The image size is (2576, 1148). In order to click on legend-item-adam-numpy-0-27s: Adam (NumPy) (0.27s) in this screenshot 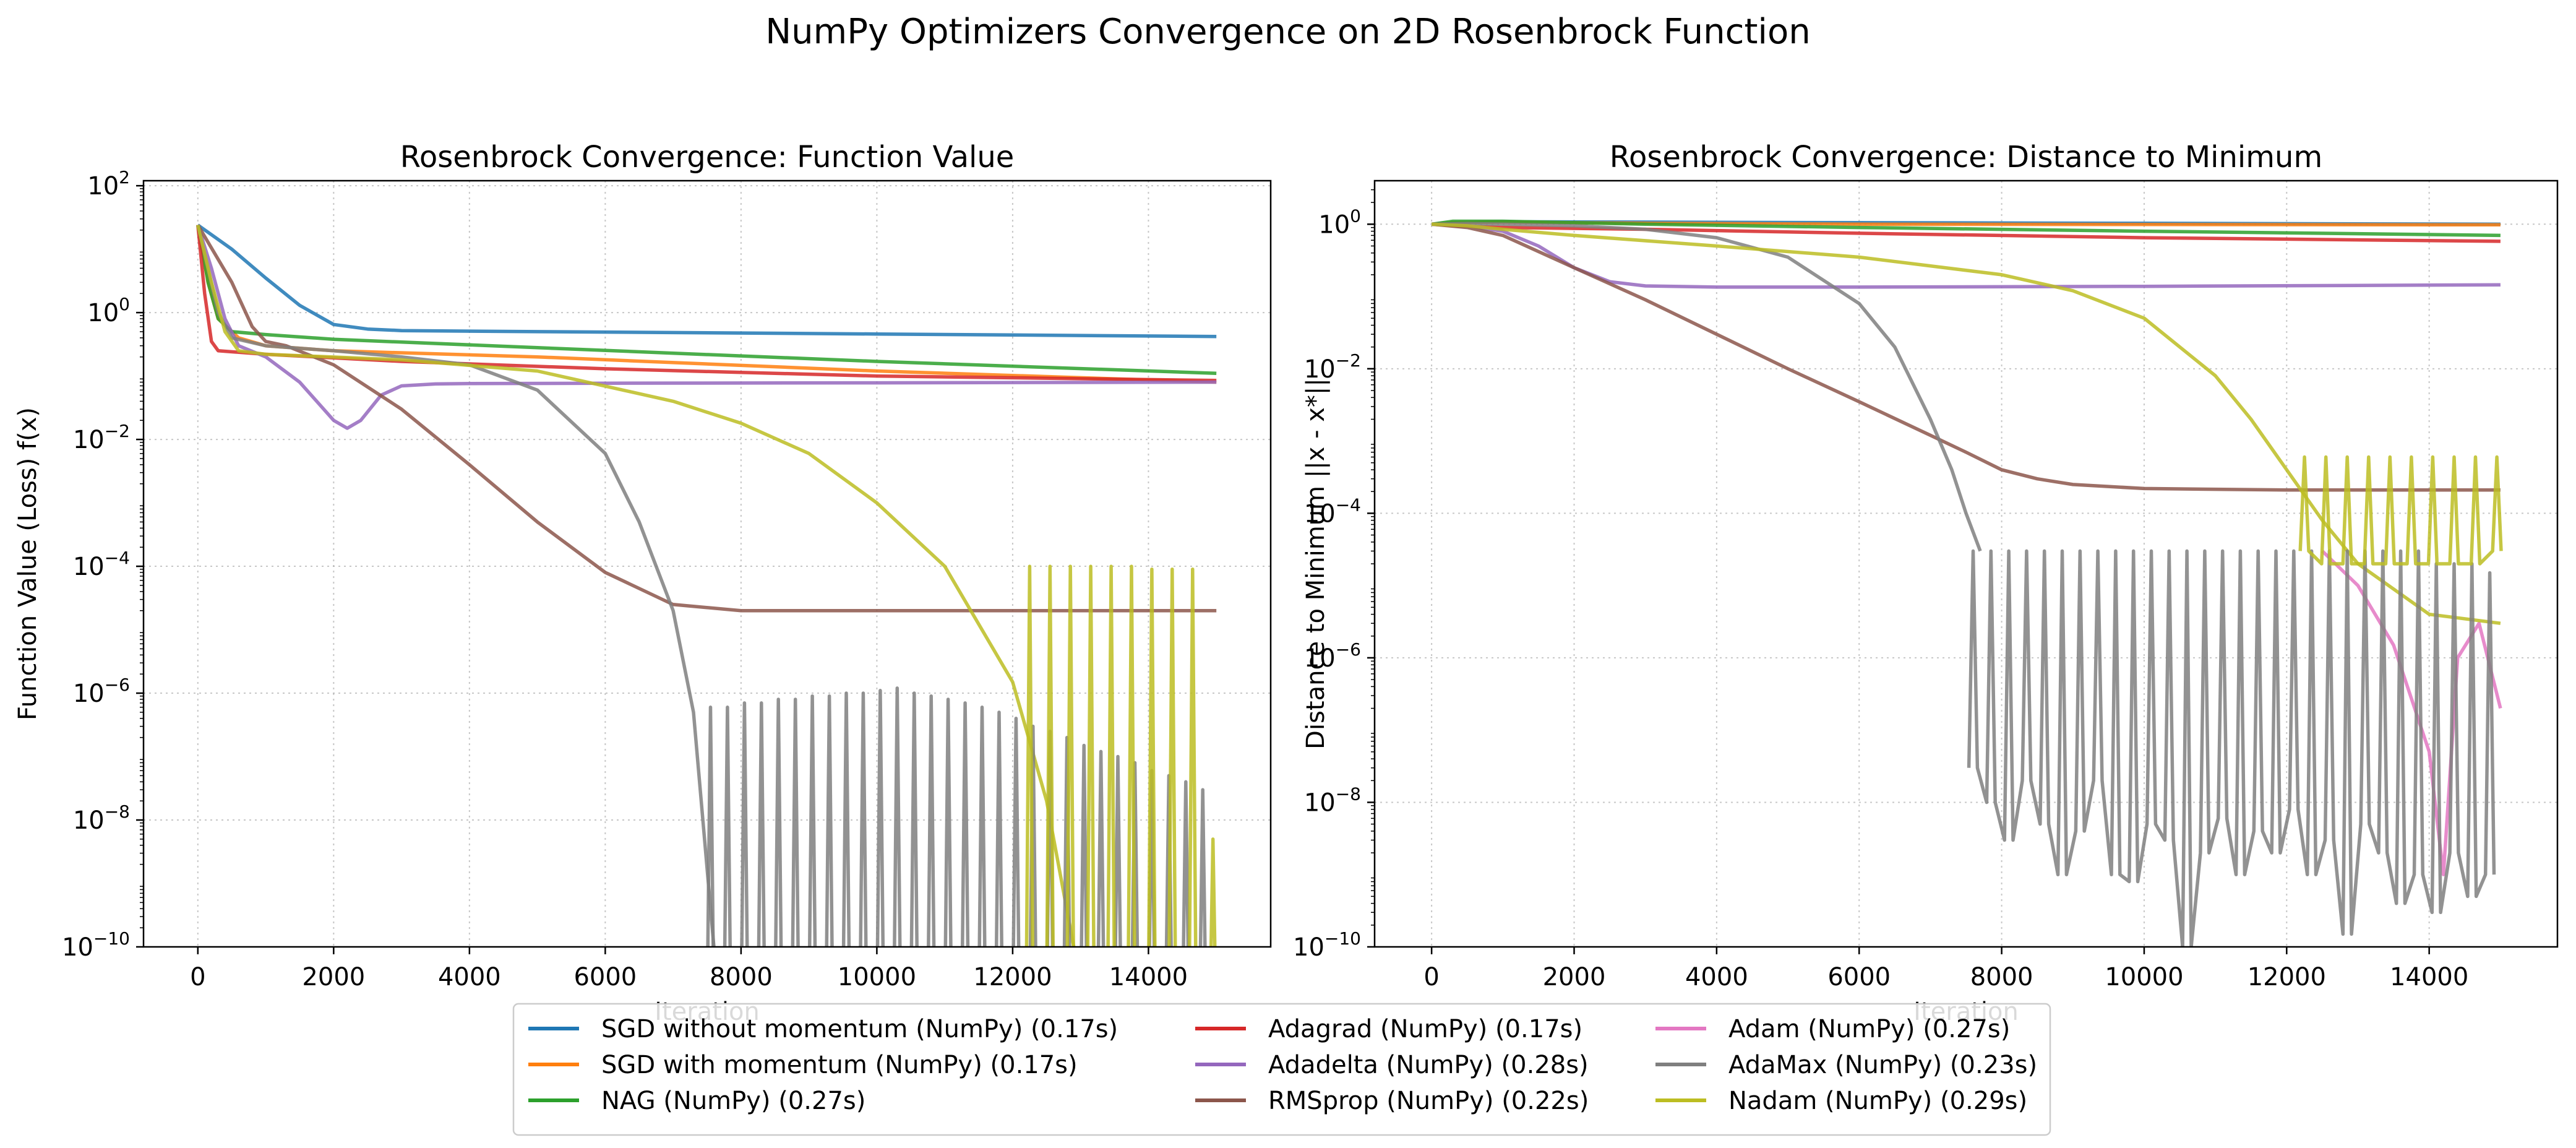, I will do `click(1832, 1029)`.